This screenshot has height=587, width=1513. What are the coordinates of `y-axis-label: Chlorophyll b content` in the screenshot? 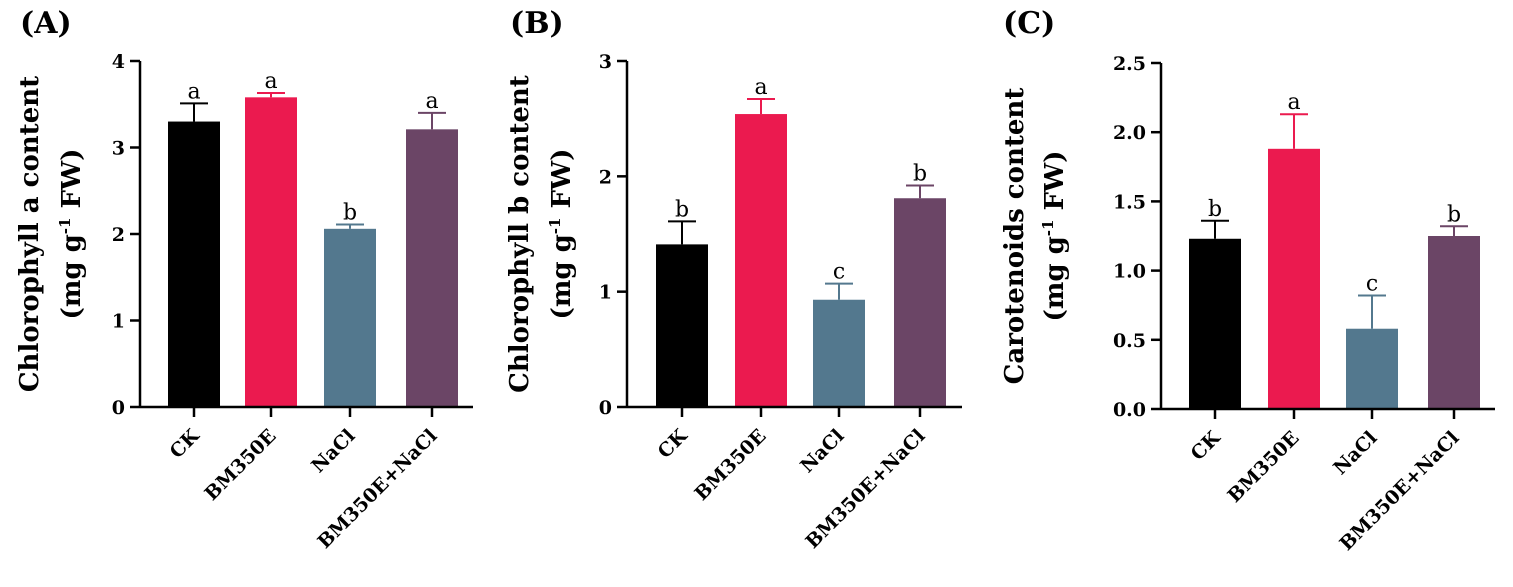 It's located at (520, 234).